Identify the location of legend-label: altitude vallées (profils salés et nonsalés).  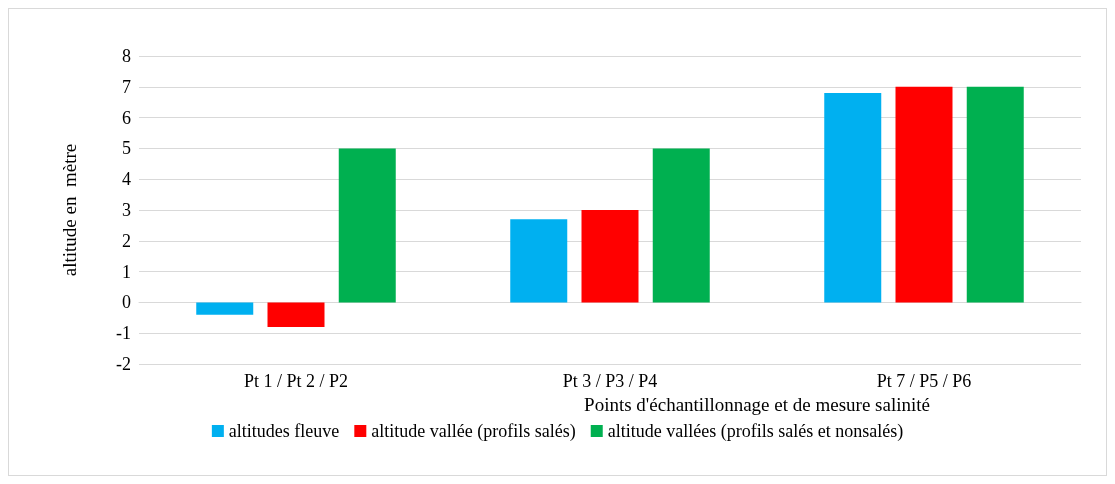
(755, 431).